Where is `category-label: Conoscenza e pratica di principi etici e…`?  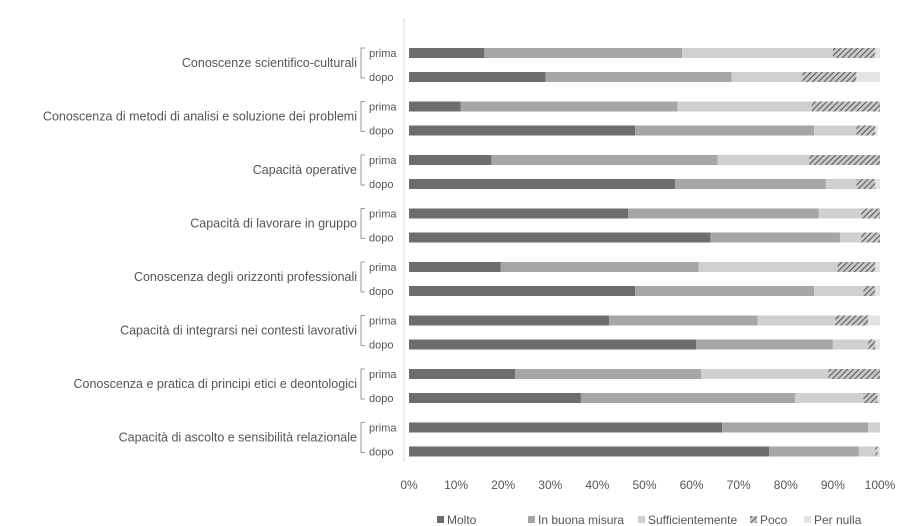 category-label: Conoscenza e pratica di principi etici e… is located at coordinates (216, 384).